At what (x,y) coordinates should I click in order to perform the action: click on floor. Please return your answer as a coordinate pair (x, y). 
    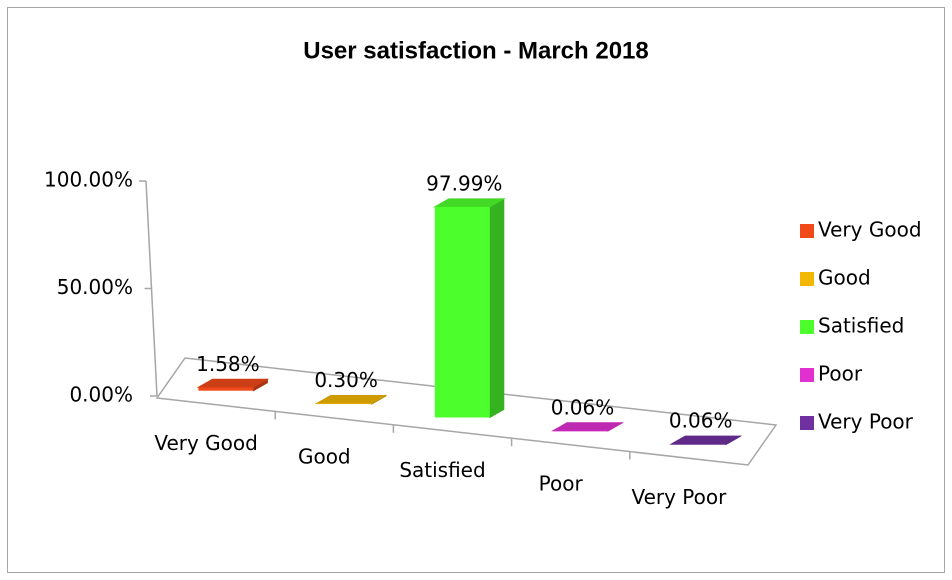
    Looking at the image, I should click on (466, 411).